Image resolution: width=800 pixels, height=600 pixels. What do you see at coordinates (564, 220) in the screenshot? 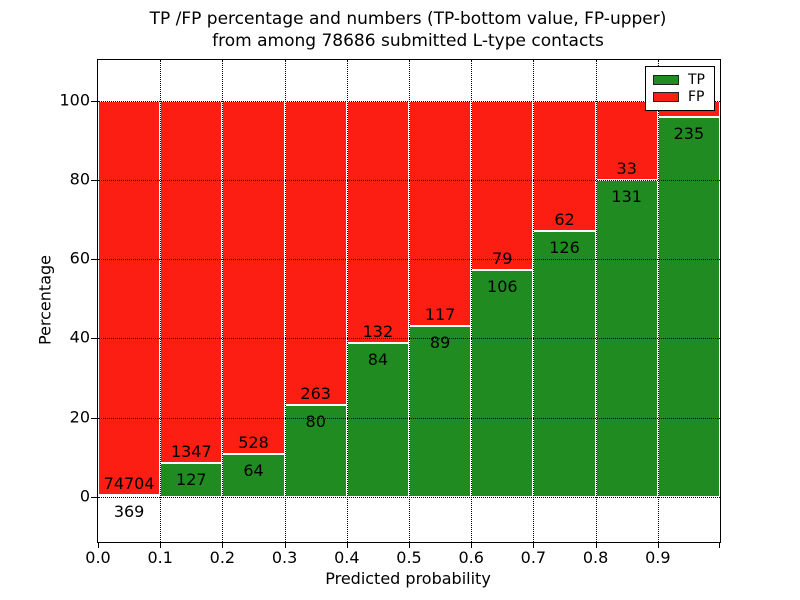
I see `bar-label-fp-7: 62` at bounding box center [564, 220].